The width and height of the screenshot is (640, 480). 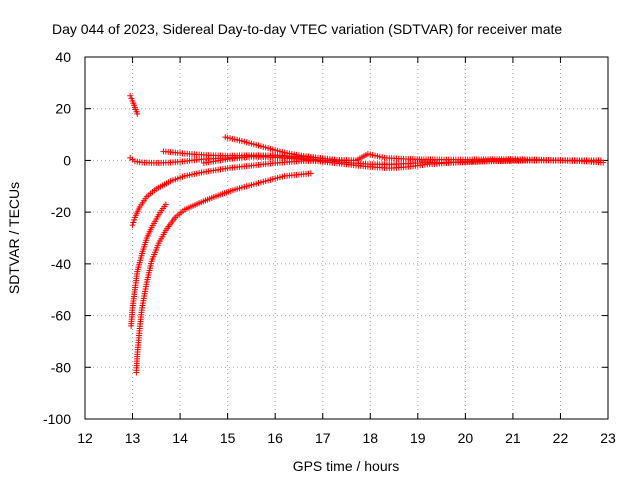 What do you see at coordinates (14, 238) in the screenshot?
I see `y-axis-label: SDTVAR / TECUs` at bounding box center [14, 238].